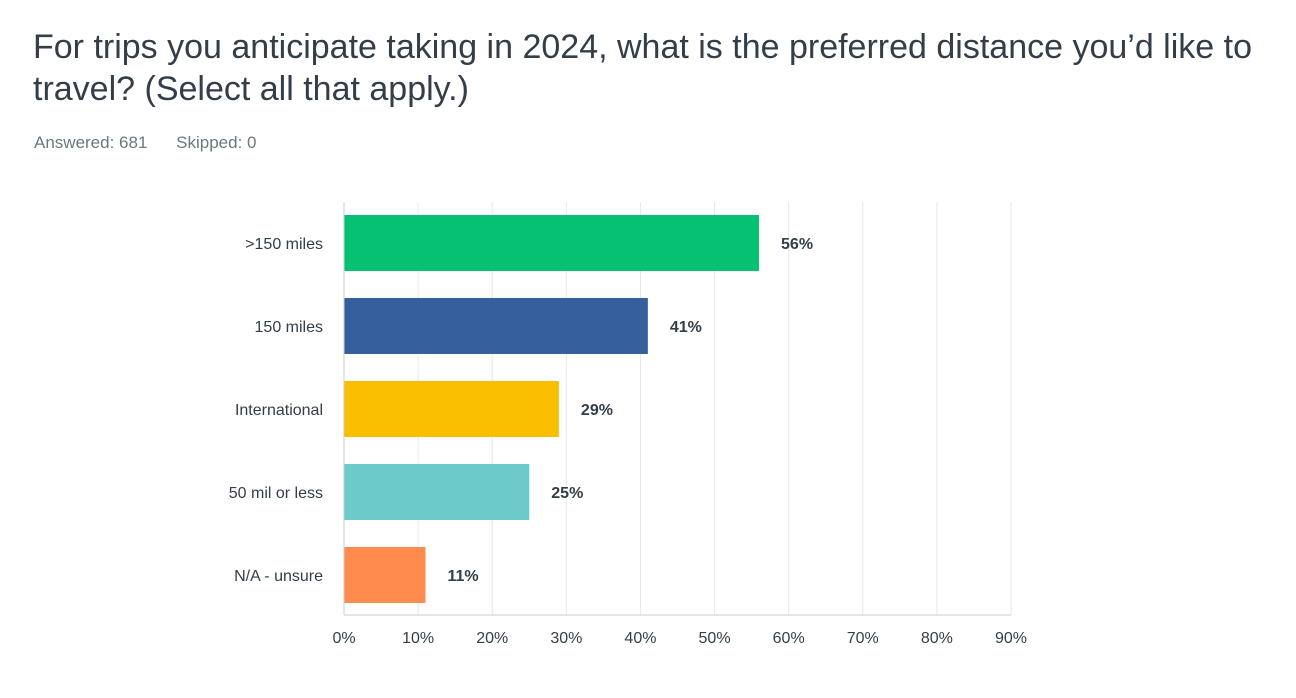 Image resolution: width=1296 pixels, height=698 pixels. What do you see at coordinates (279, 410) in the screenshot?
I see `category-label: International` at bounding box center [279, 410].